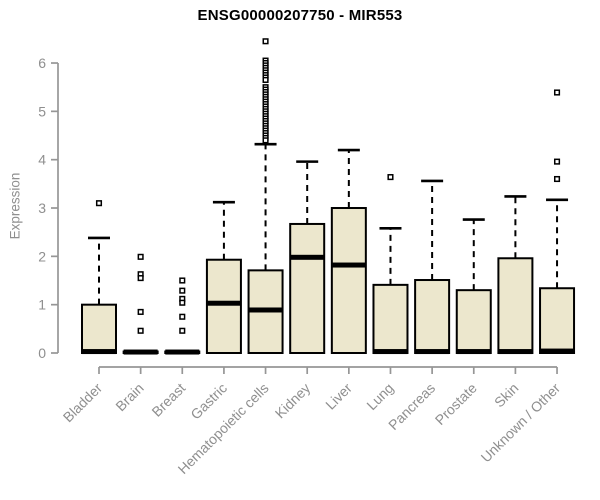 Image resolution: width=600 pixels, height=500 pixels. What do you see at coordinates (307, 257) in the screenshot?
I see `median-kidney` at bounding box center [307, 257].